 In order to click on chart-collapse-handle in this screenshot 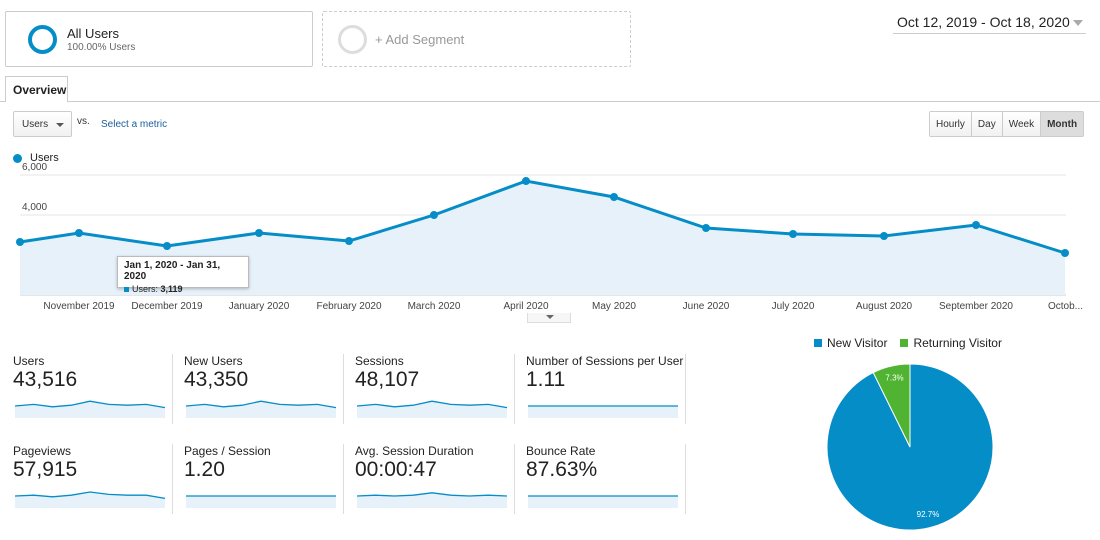, I will do `click(549, 318)`.